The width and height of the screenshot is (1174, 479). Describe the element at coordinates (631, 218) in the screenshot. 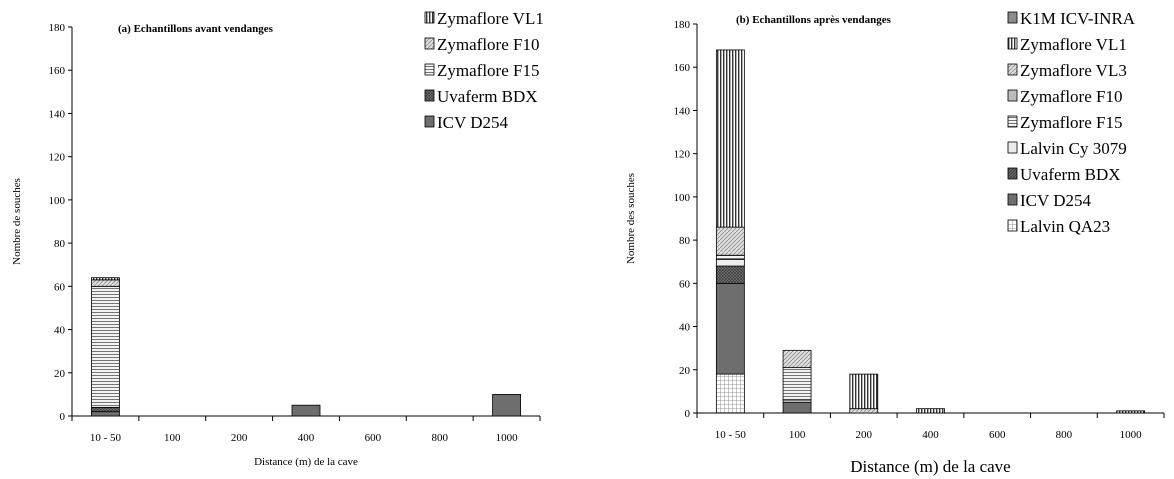

I see `y-axis-label: Nombre des souches` at that location.